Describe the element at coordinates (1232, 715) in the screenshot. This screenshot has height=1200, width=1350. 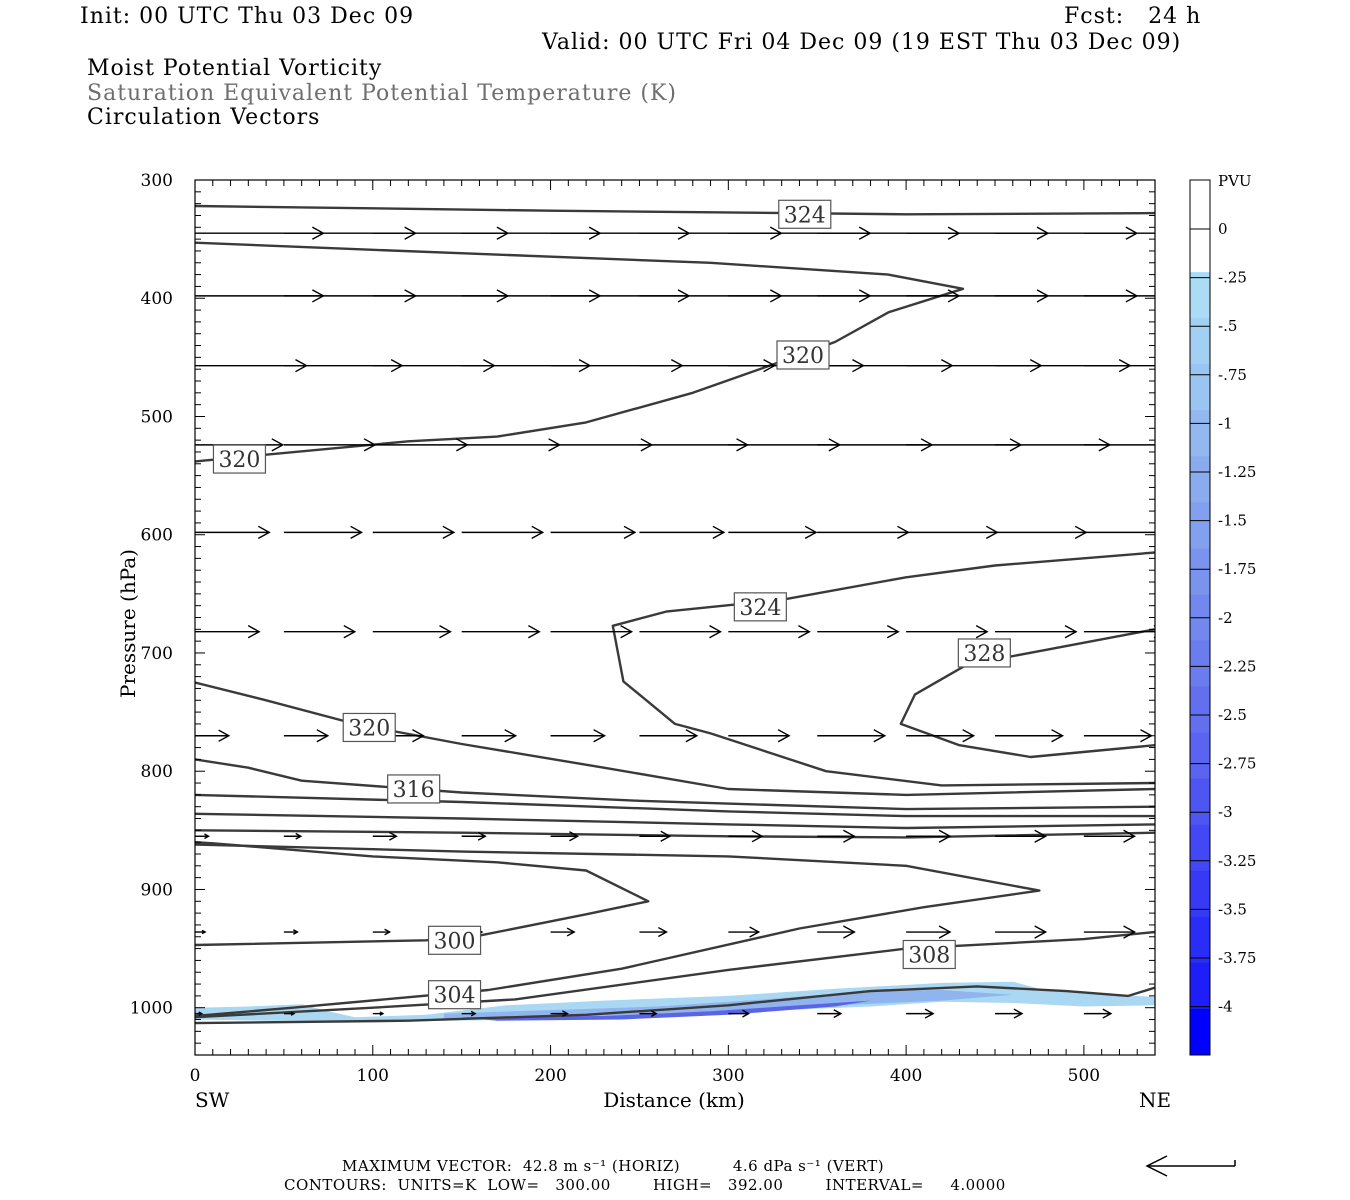
I see `colorbar-label: -2.5` at that location.